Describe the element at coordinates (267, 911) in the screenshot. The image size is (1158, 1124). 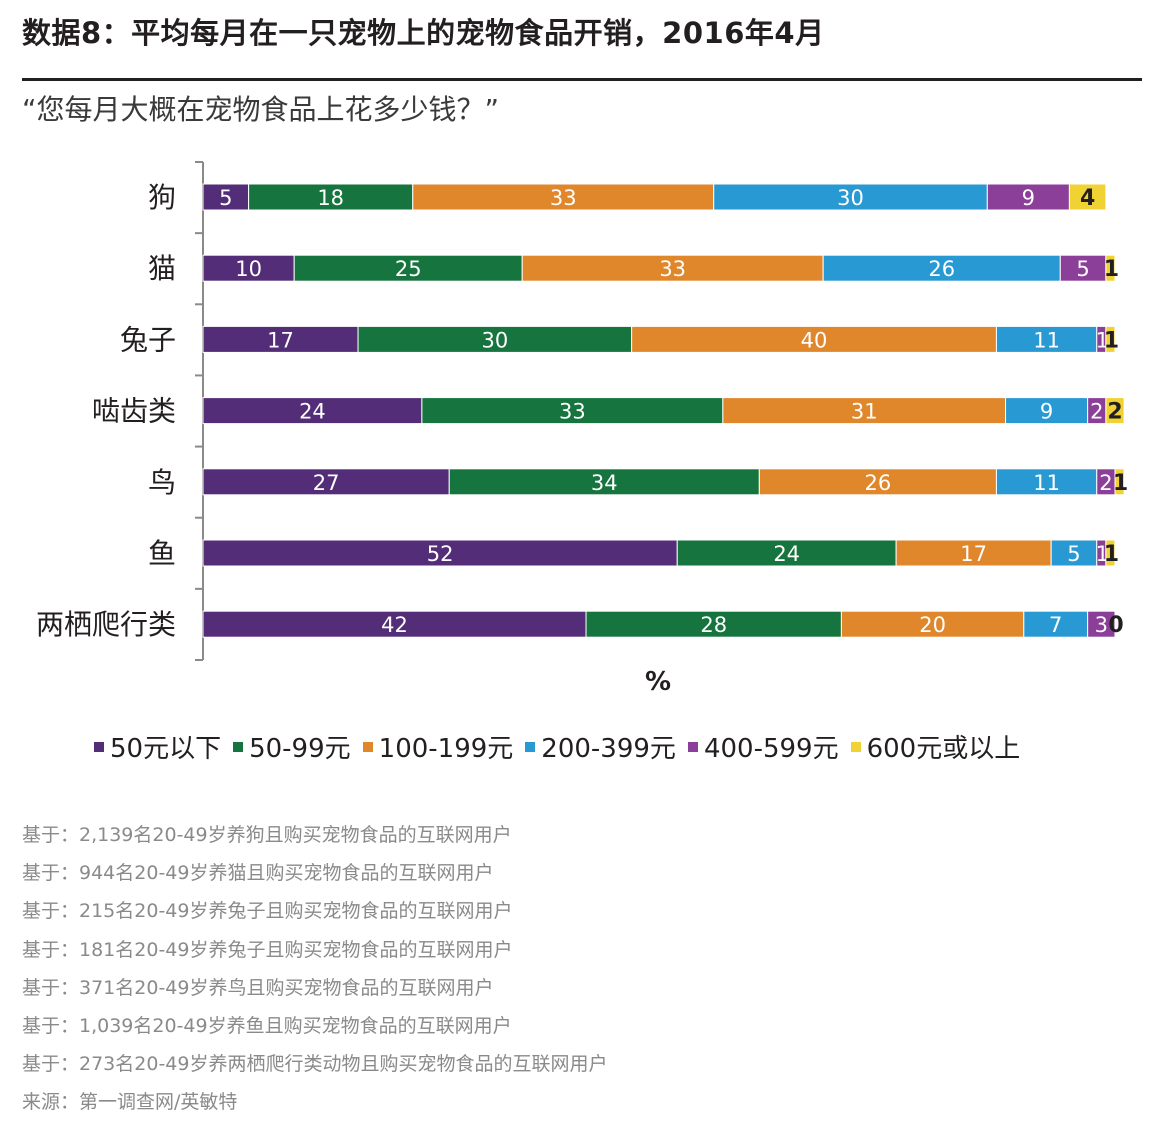
I see `base-note: 基于：215名20-49岁养兔子且购买宠物食品的互联网用户` at that location.